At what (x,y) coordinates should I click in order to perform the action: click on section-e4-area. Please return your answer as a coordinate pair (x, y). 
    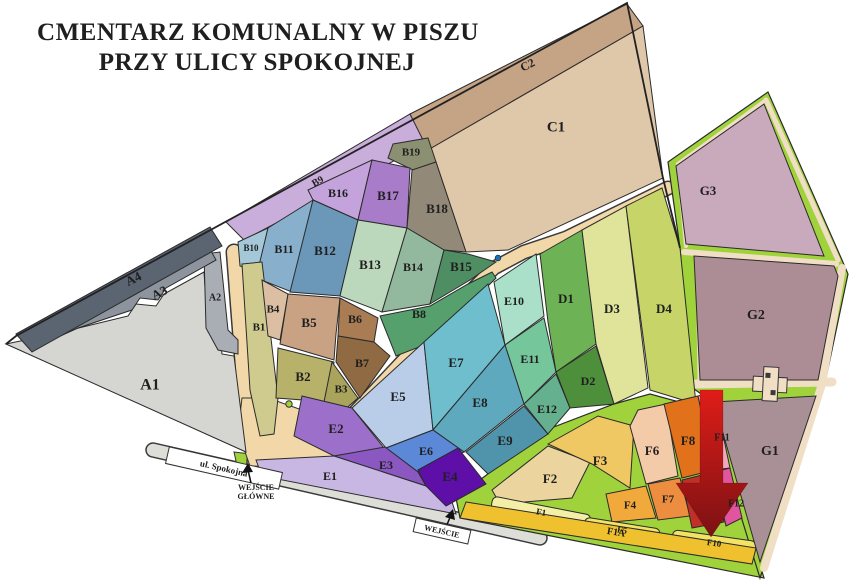
    Looking at the image, I should click on (452, 477).